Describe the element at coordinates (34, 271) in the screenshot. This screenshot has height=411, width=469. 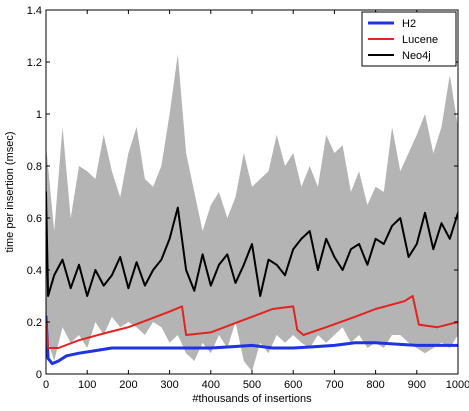
I see `y-tick-label: 0.4` at that location.